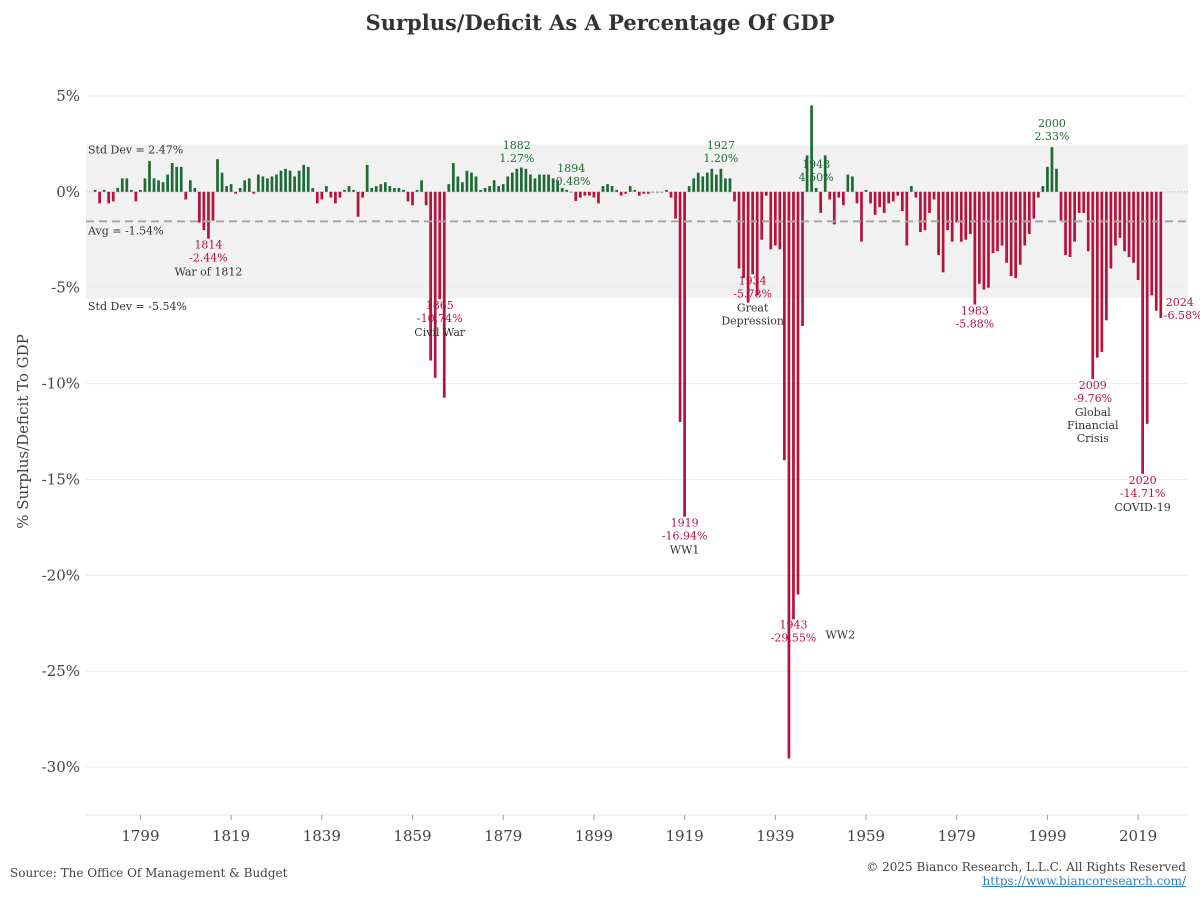  Describe the element at coordinates (793, 624) in the screenshot. I see `annotation-year: 1943` at that location.